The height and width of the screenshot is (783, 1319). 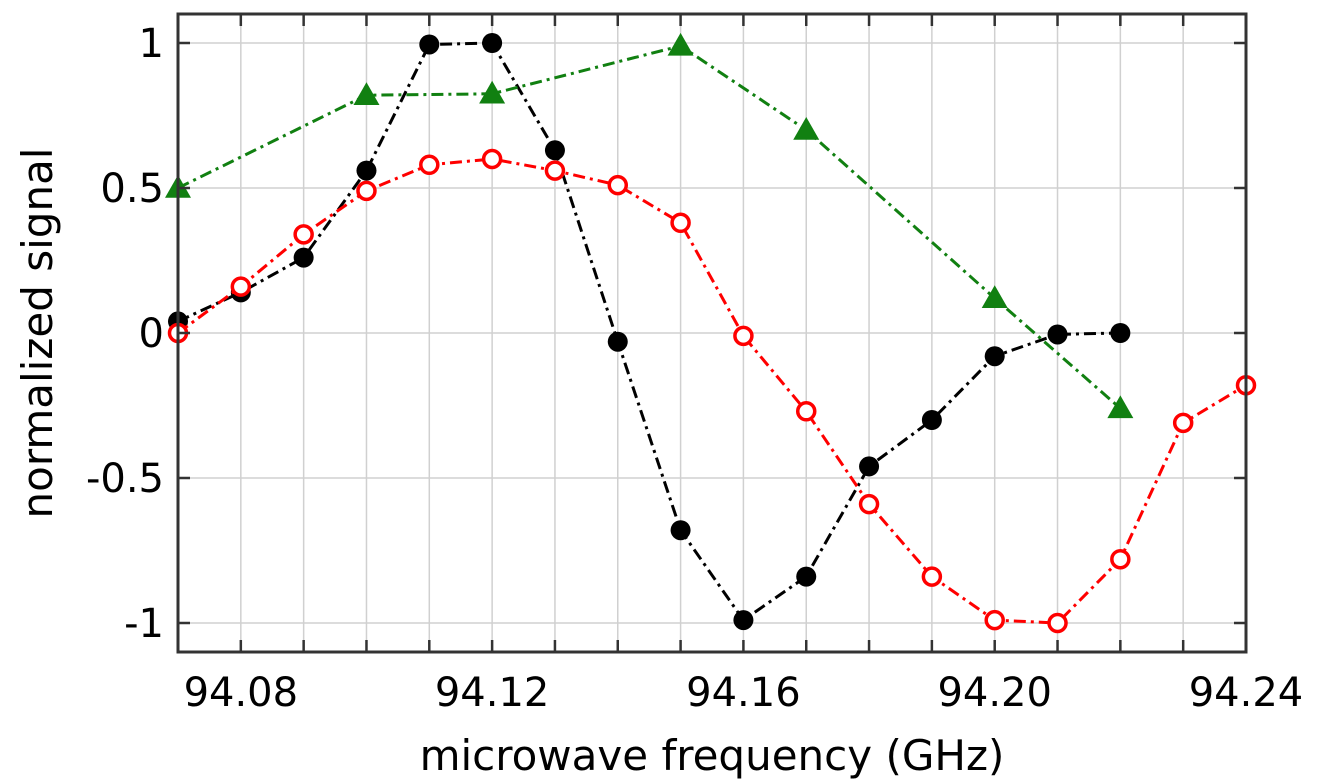 I want to click on x-tick-label: 94.12, so click(x=492, y=693).